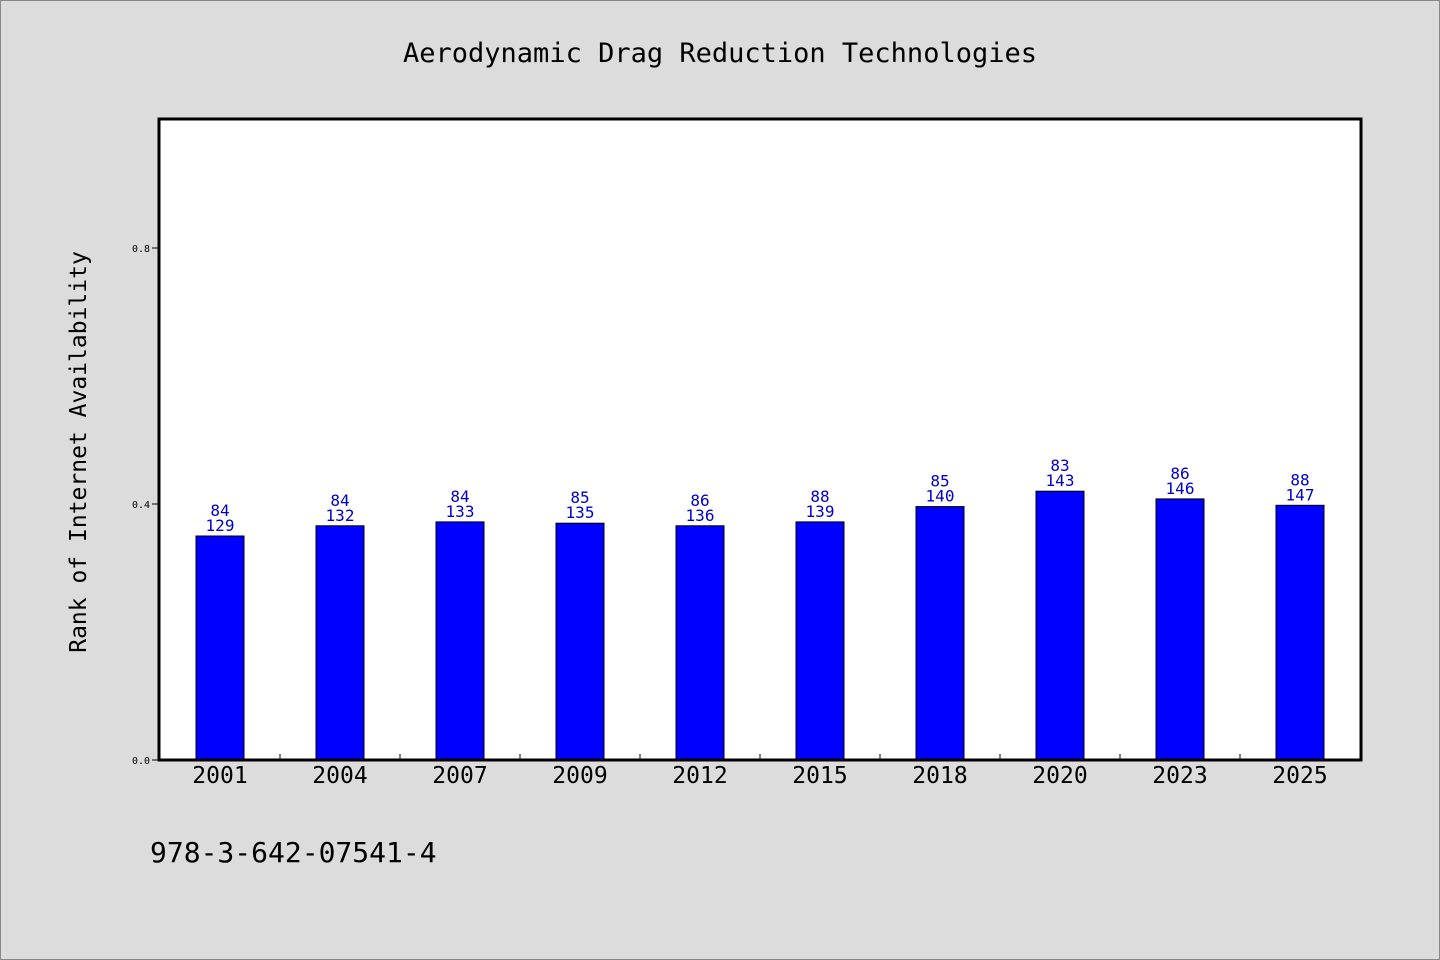 This screenshot has width=1440, height=960. What do you see at coordinates (940, 496) in the screenshot?
I see `bar-label-bottom-2018: 140` at bounding box center [940, 496].